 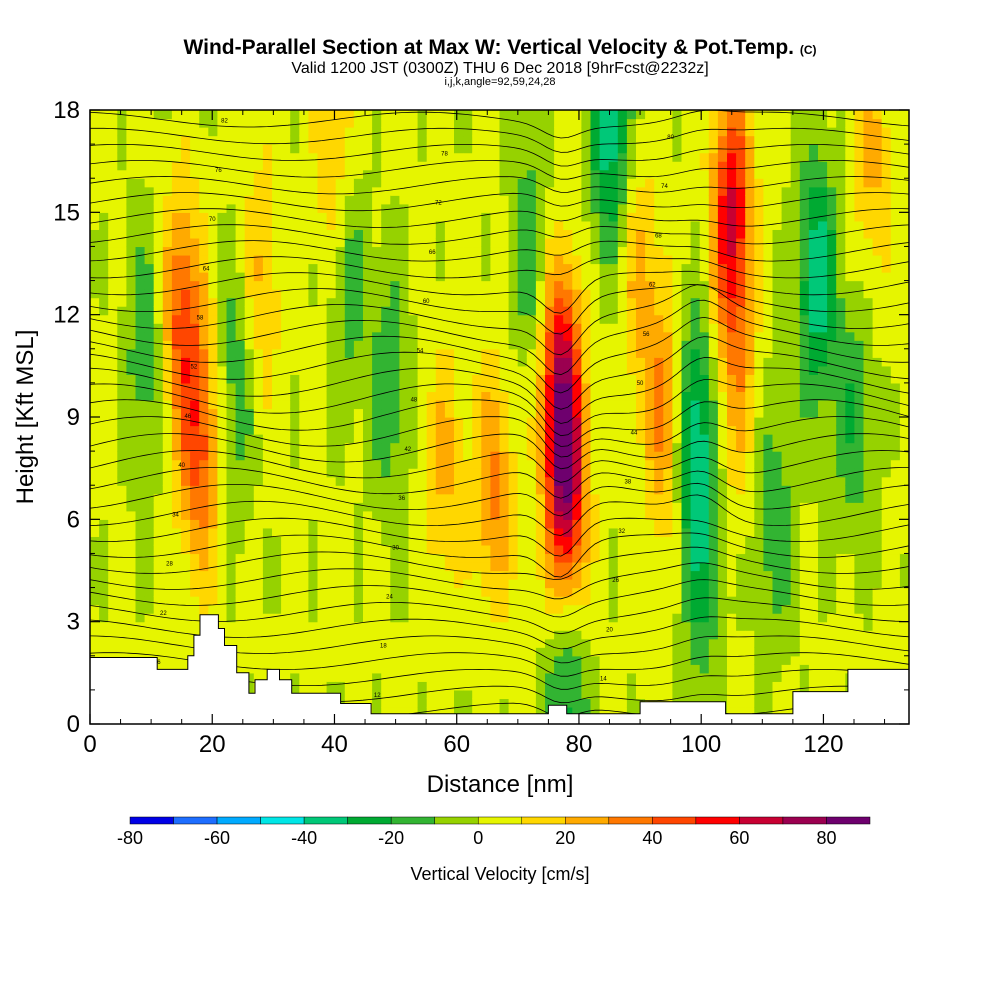 I want to click on theta-contour-label: 22, so click(x=163, y=614).